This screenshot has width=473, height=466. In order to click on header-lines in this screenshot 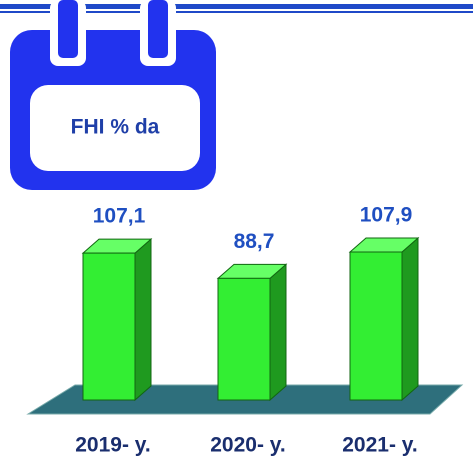, I will do `click(236, 8)`.